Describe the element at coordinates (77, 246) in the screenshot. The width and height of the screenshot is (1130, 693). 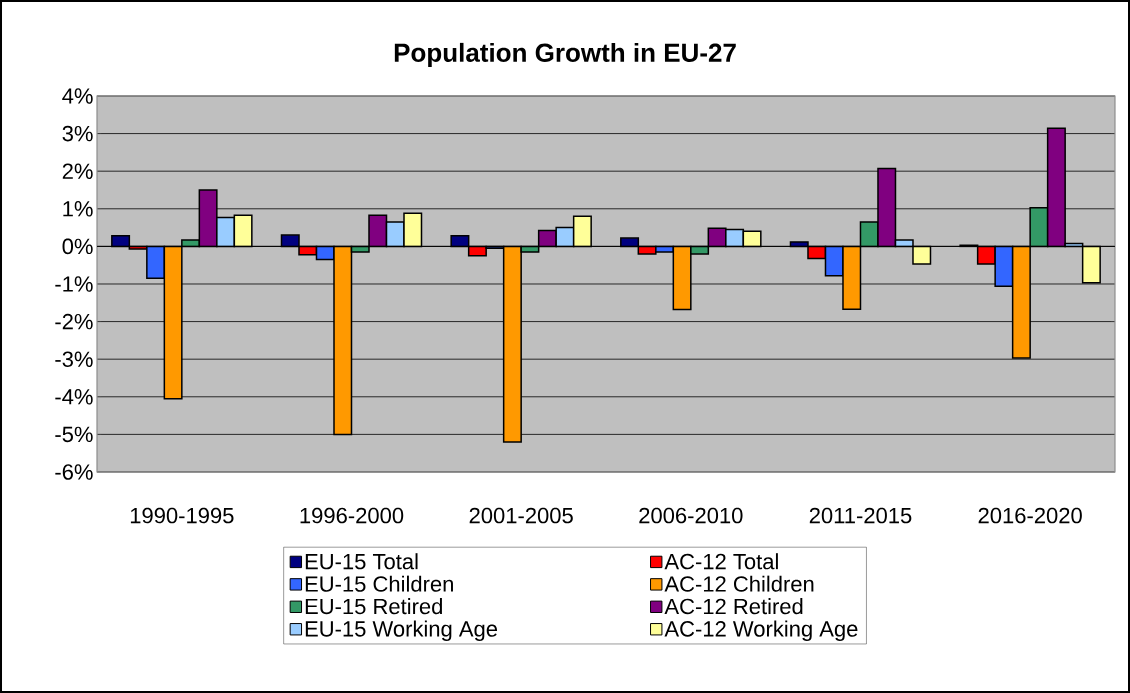
I see `y-tick-label: 0%` at that location.